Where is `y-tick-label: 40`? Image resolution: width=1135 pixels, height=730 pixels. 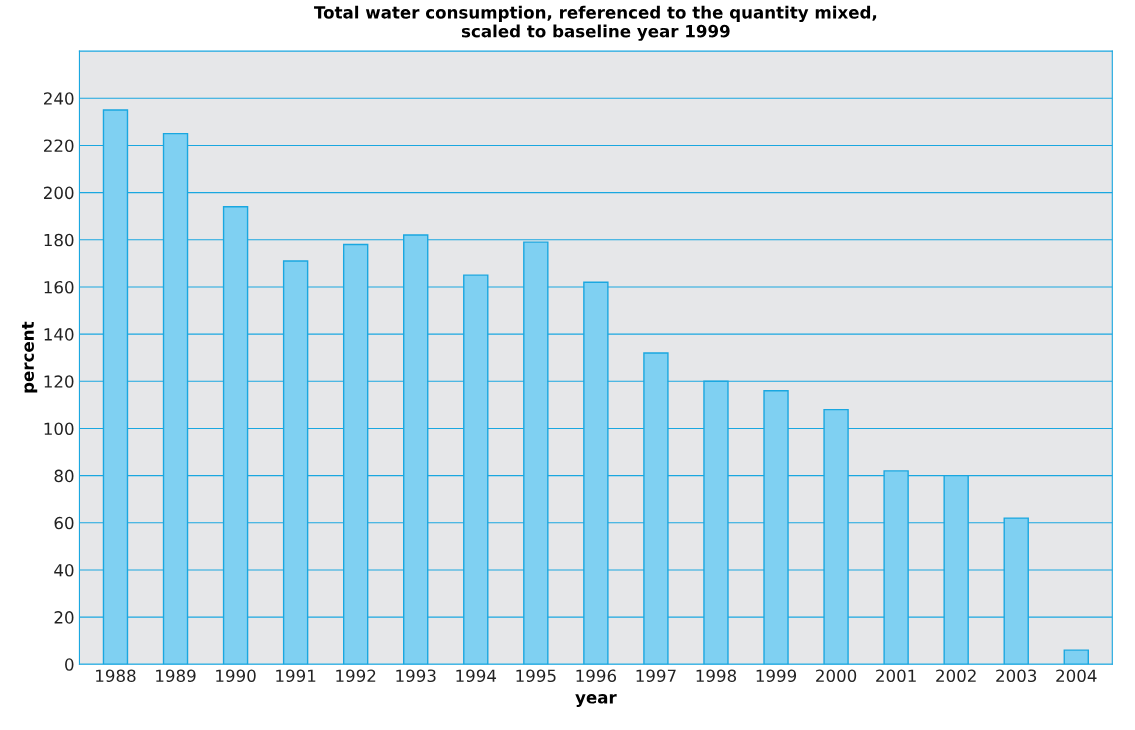 y-tick-label: 40 is located at coordinates (64, 570).